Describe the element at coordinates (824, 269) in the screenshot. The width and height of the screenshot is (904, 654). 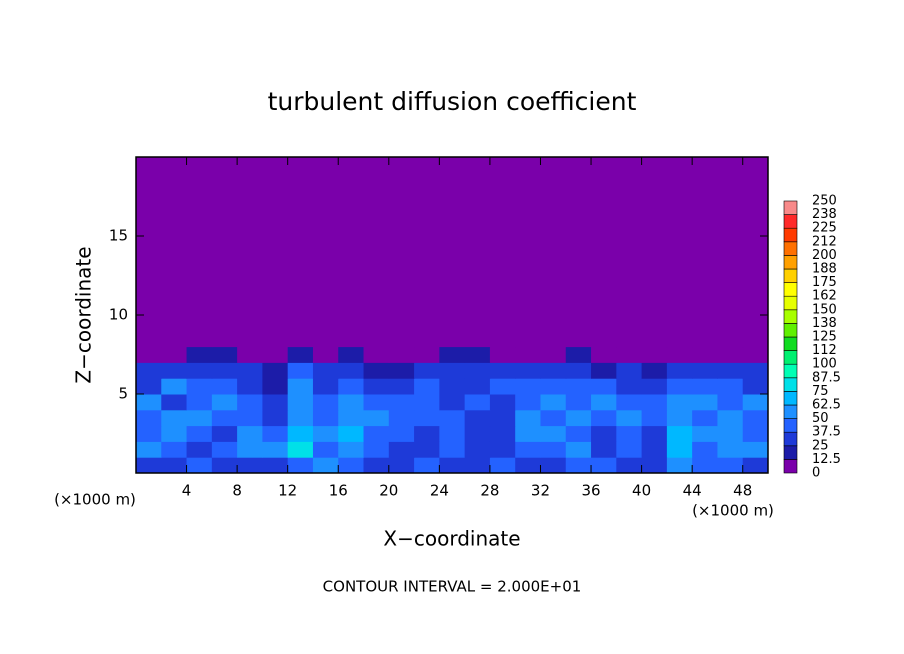
I see `colorbar-label: 188` at that location.